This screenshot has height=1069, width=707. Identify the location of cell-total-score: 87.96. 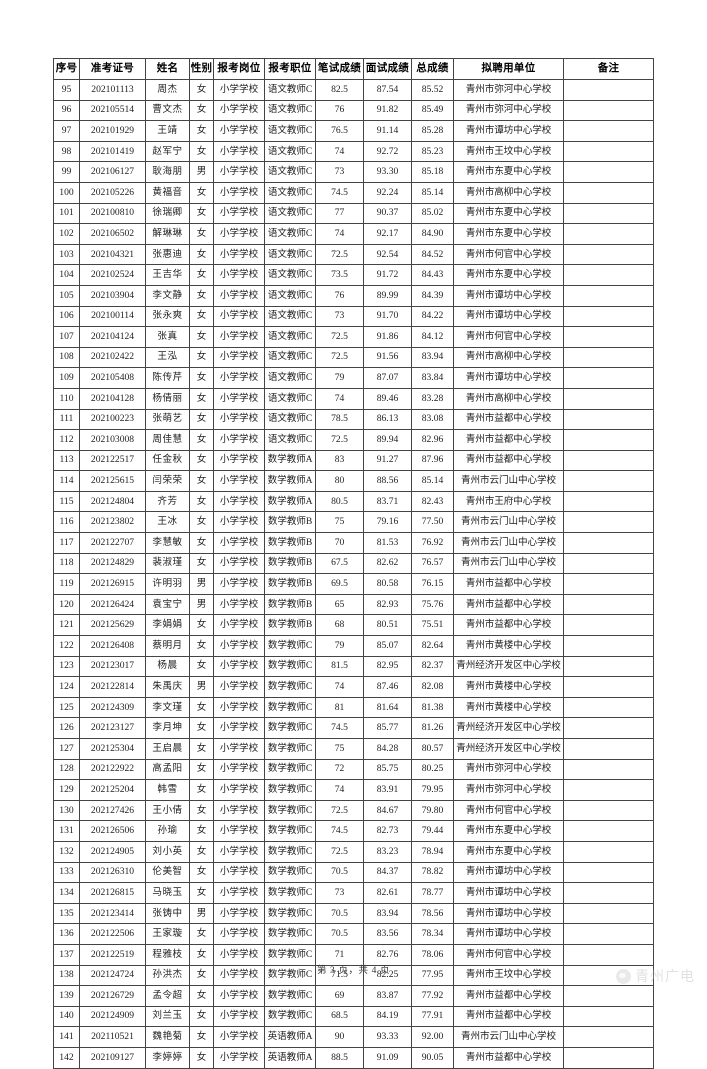
(432, 460).